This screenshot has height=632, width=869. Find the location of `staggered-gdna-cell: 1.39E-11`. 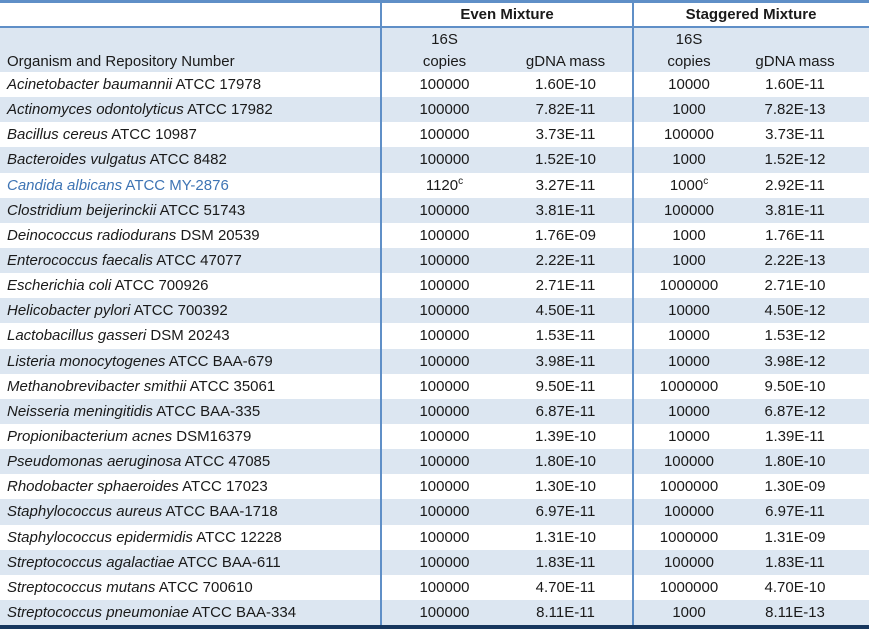

staggered-gdna-cell: 1.39E-11 is located at coordinates (795, 437).